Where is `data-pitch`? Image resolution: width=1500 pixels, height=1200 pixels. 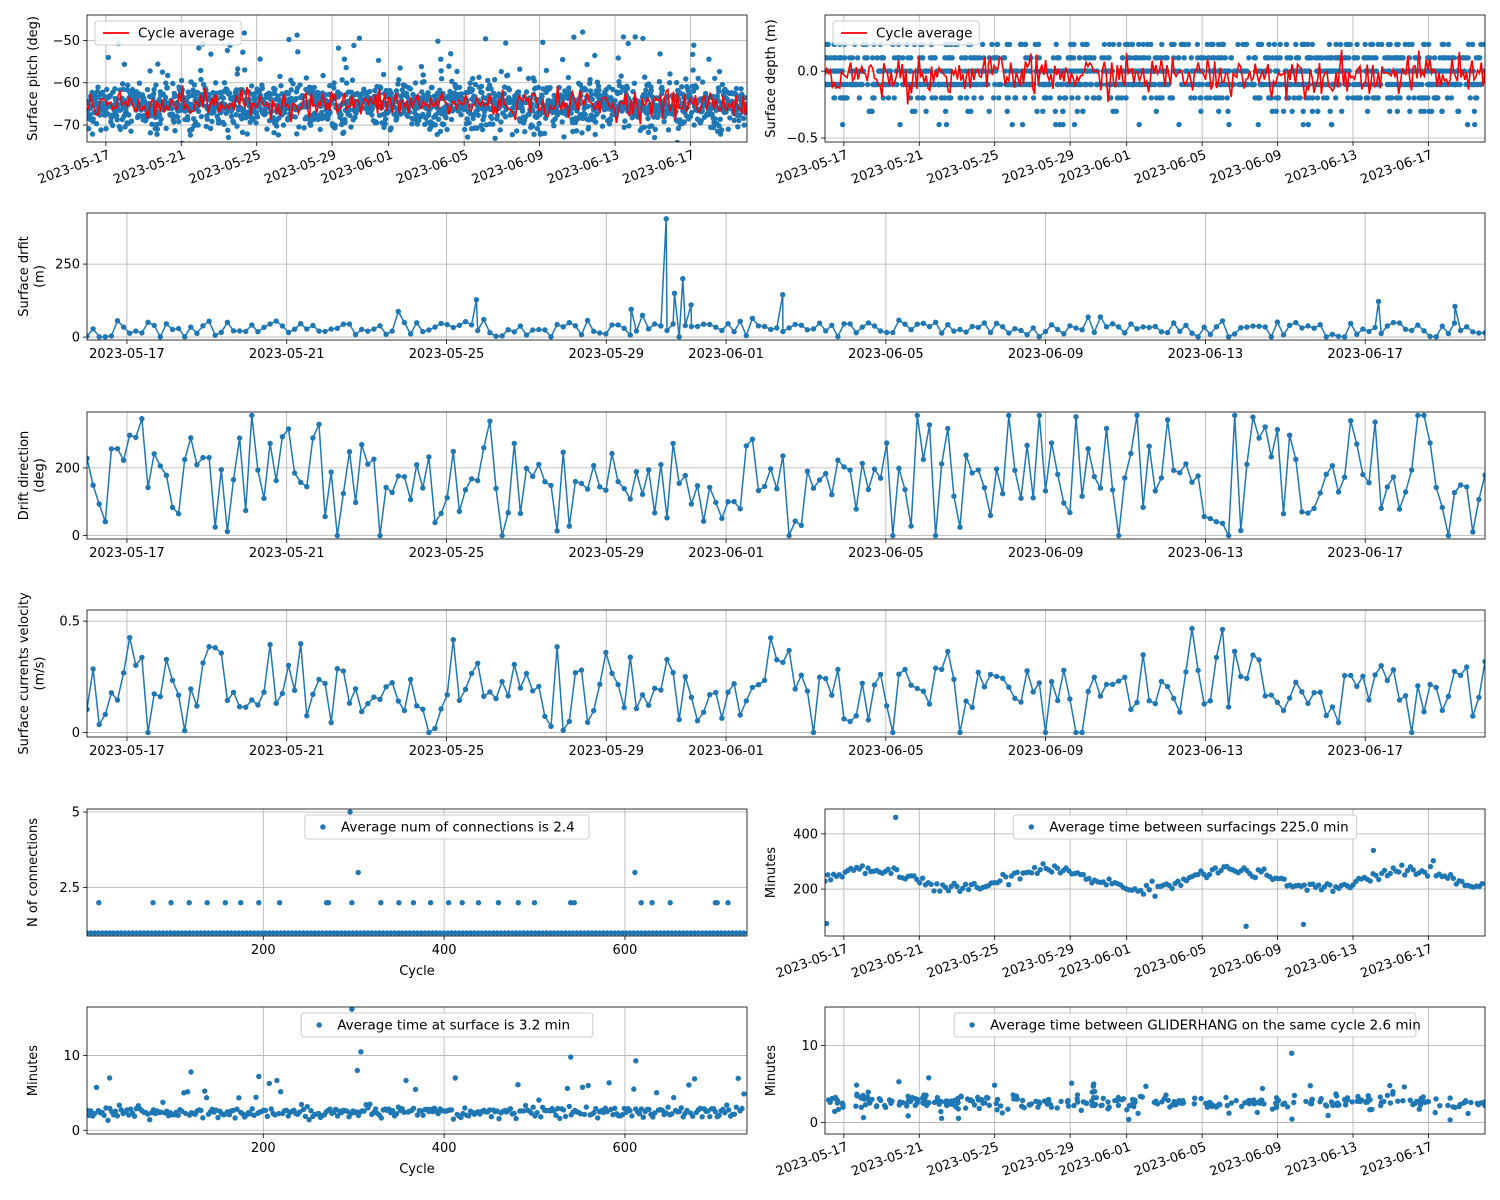 data-pitch is located at coordinates (417, 85).